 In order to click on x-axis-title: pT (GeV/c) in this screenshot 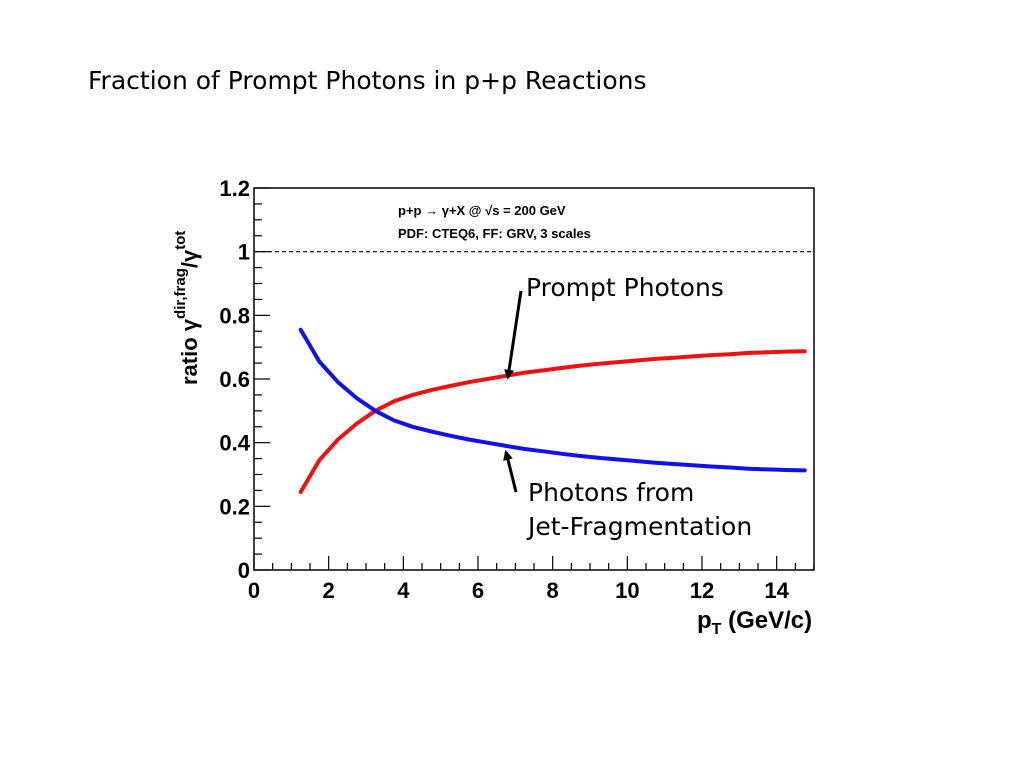, I will do `click(754, 622)`.